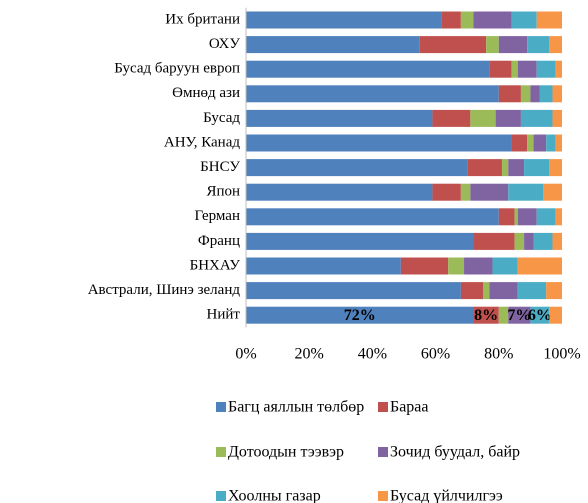  What do you see at coordinates (498, 354) in the screenshot?
I see `x-tick-label: 80%` at bounding box center [498, 354].